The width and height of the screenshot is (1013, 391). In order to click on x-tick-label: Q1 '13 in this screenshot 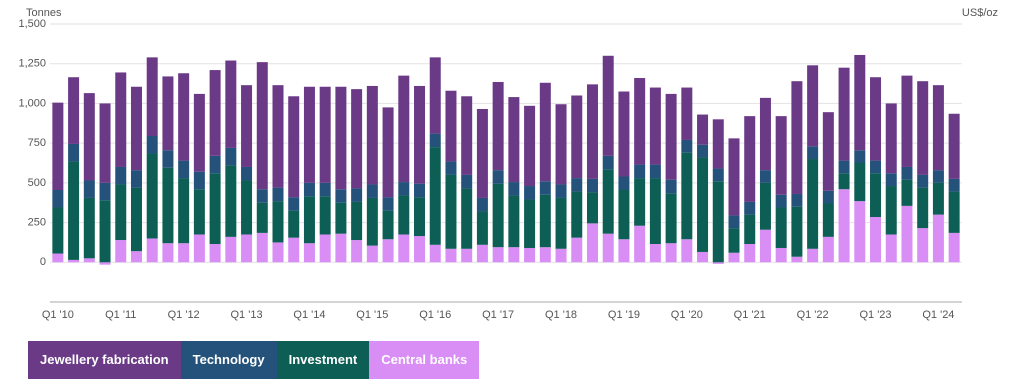, I will do `click(247, 315)`.